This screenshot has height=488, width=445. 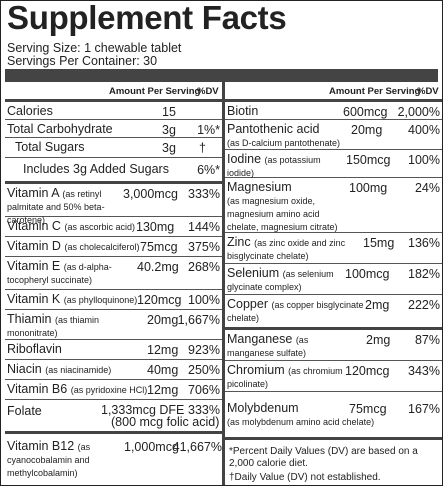 I want to click on nutrient-amount: 40.2mg, so click(x=158, y=267).